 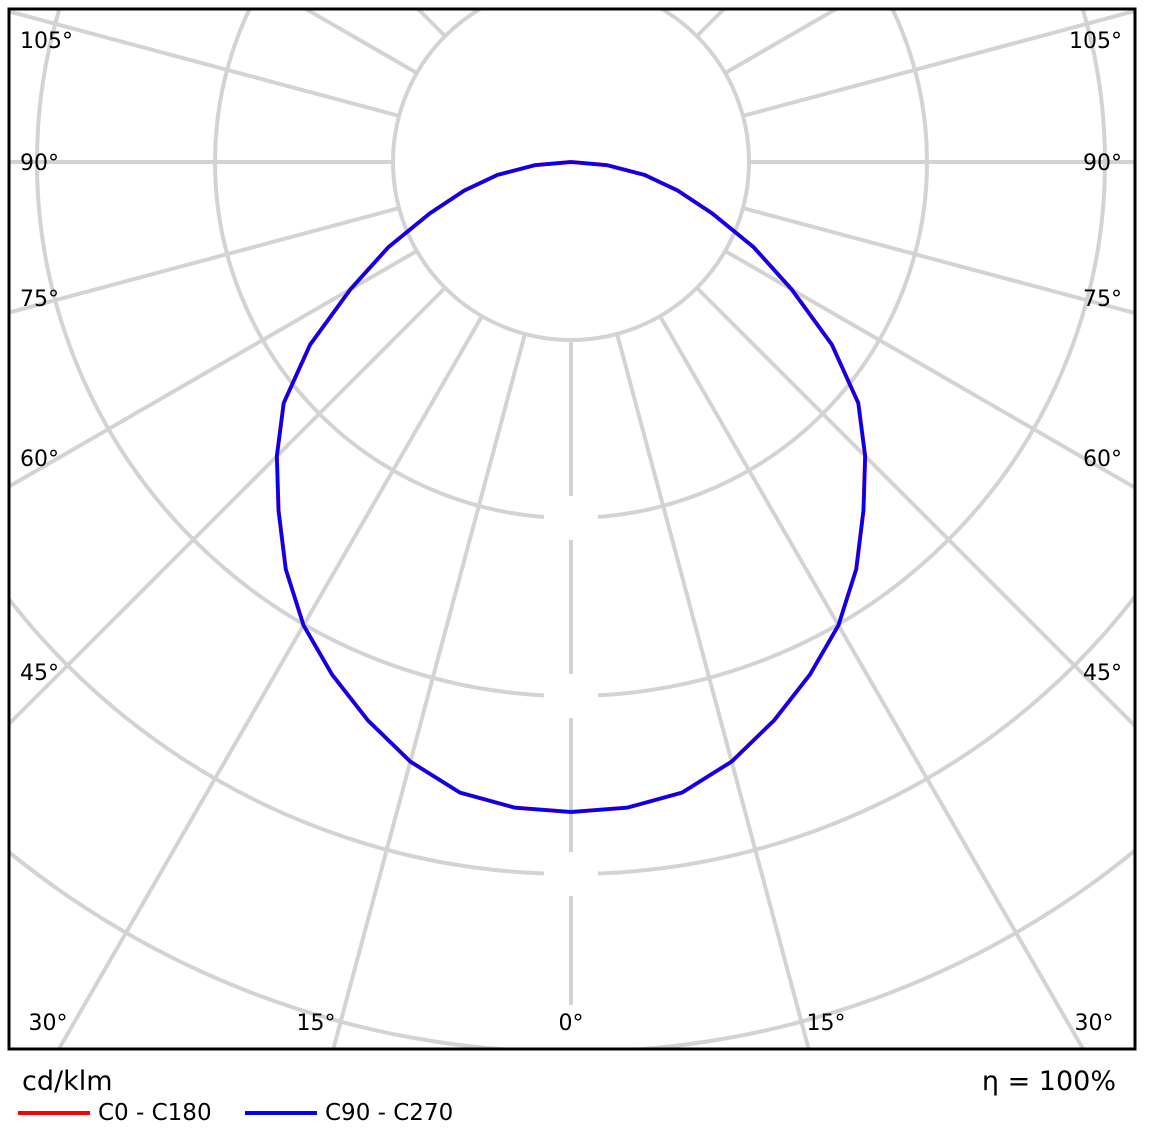 I want to click on legend-label: C90 - C270, so click(x=389, y=1113).